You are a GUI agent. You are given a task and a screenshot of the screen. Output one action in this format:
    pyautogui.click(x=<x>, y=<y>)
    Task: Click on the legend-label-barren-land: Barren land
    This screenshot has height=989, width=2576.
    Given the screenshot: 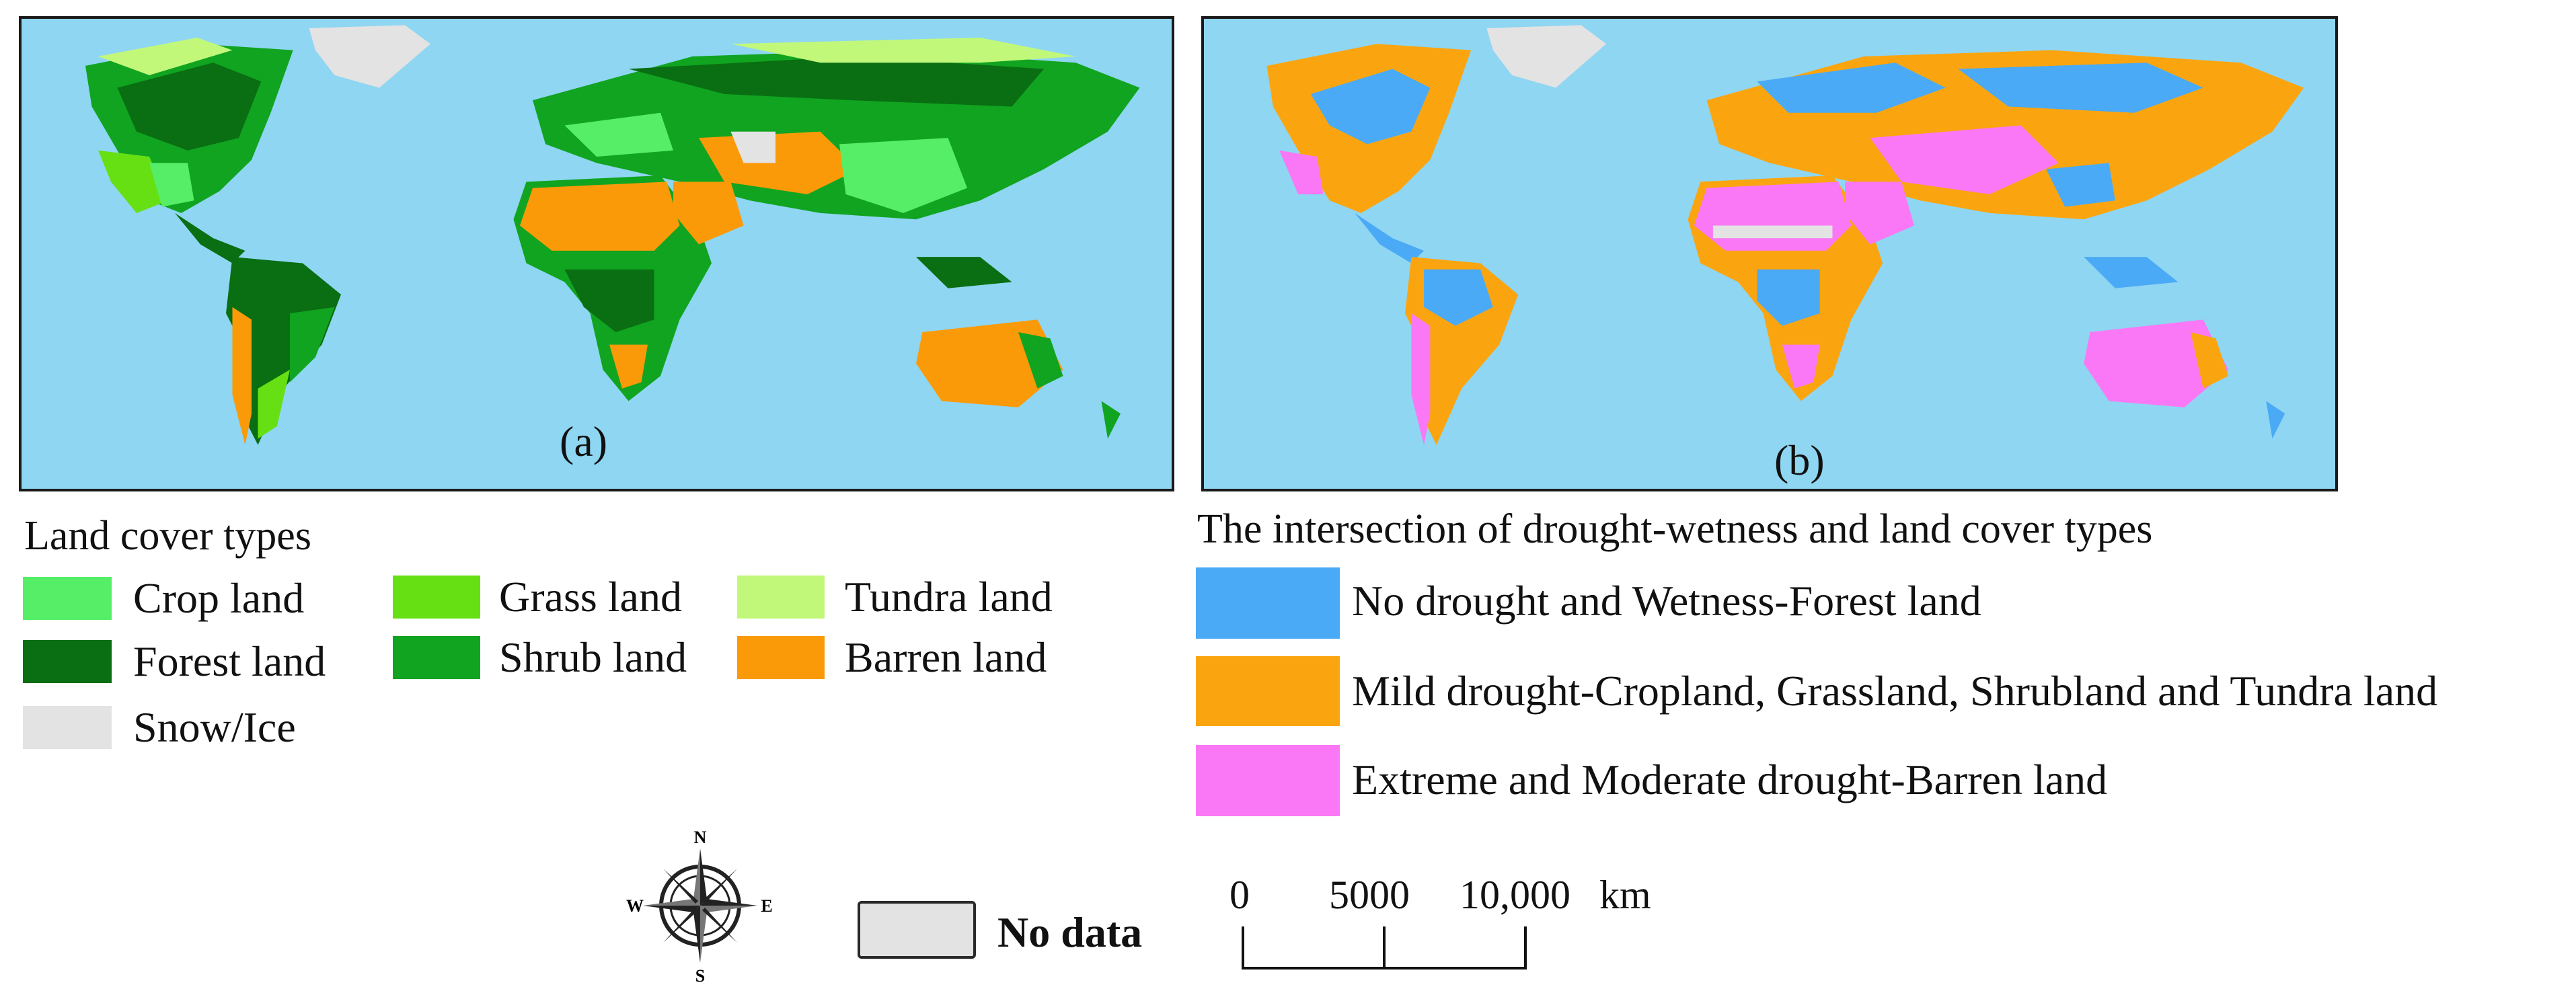 What is the action you would take?
    pyautogui.click(x=946, y=657)
    